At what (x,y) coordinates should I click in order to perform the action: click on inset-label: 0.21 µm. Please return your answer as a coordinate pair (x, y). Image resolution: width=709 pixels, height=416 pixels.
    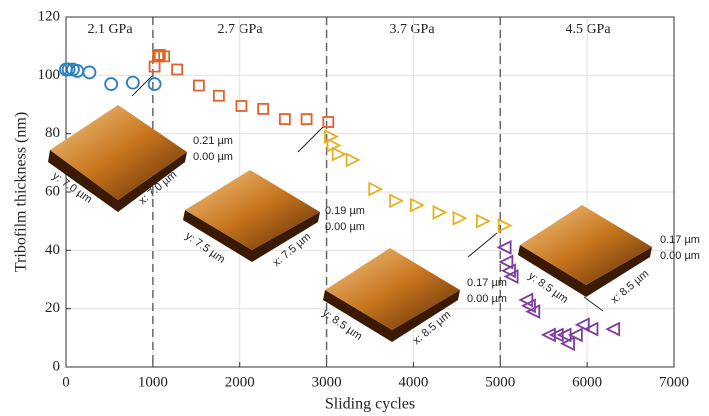
    Looking at the image, I should click on (213, 141).